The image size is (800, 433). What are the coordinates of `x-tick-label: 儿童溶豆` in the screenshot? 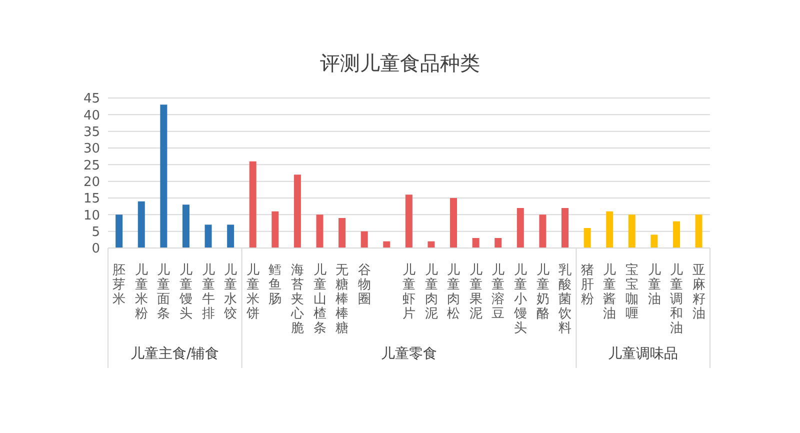 It's located at (498, 292).